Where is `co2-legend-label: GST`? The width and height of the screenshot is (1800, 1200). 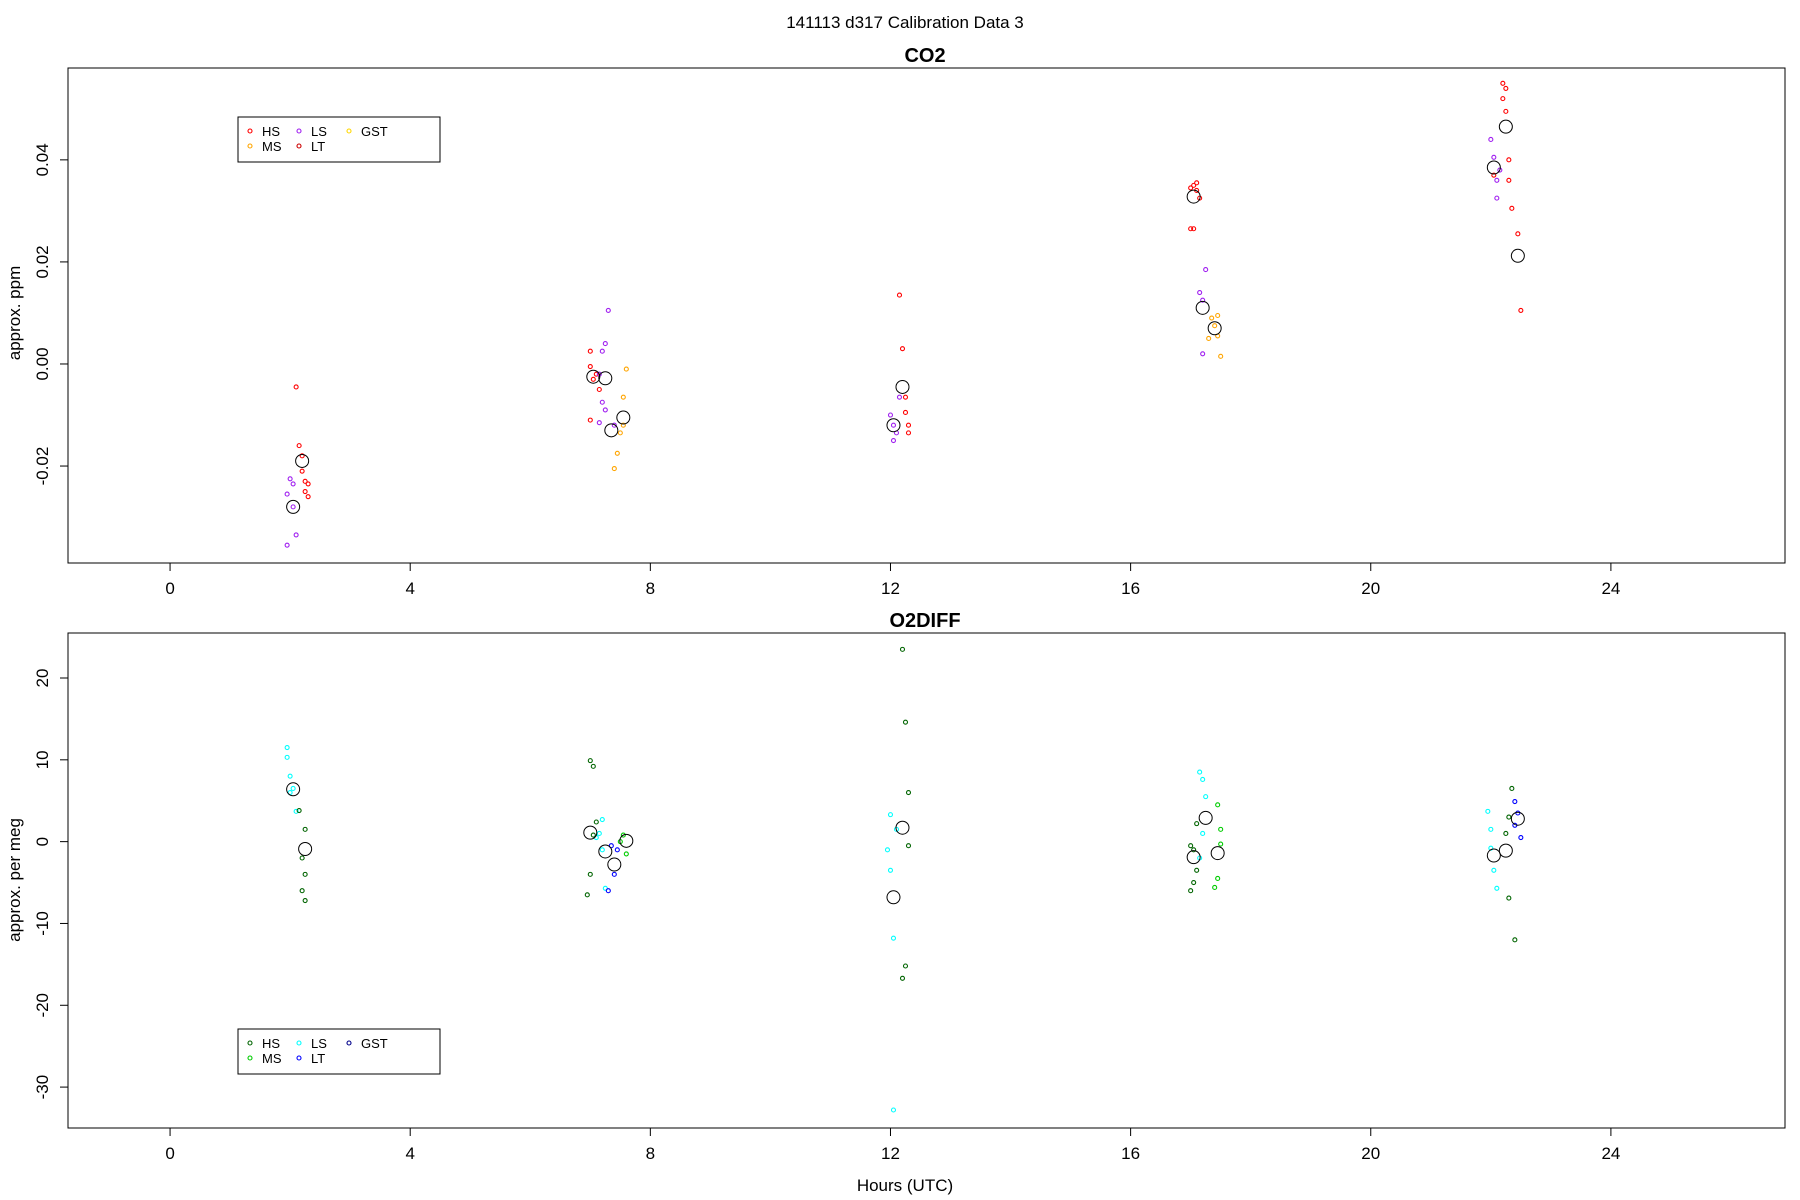 co2-legend-label: GST is located at coordinates (374, 131).